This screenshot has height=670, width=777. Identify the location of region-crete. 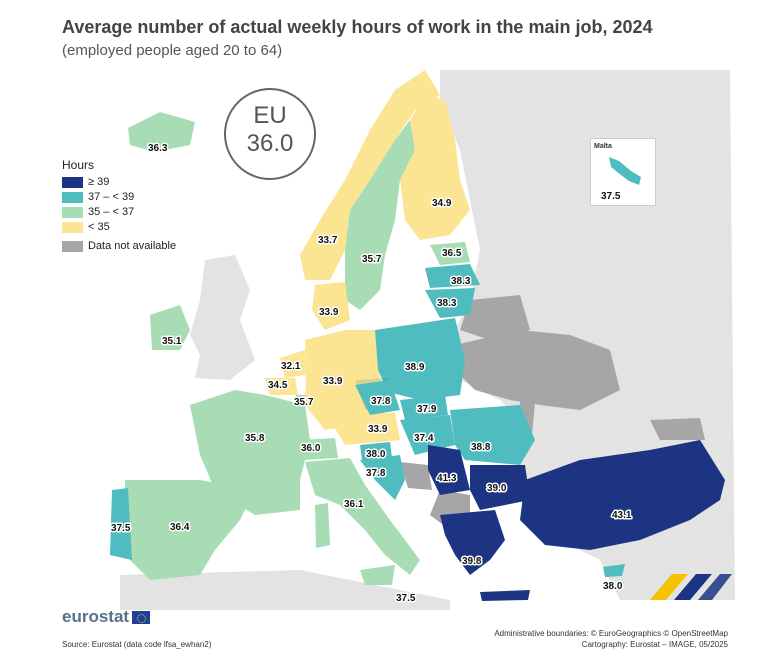
(505, 595).